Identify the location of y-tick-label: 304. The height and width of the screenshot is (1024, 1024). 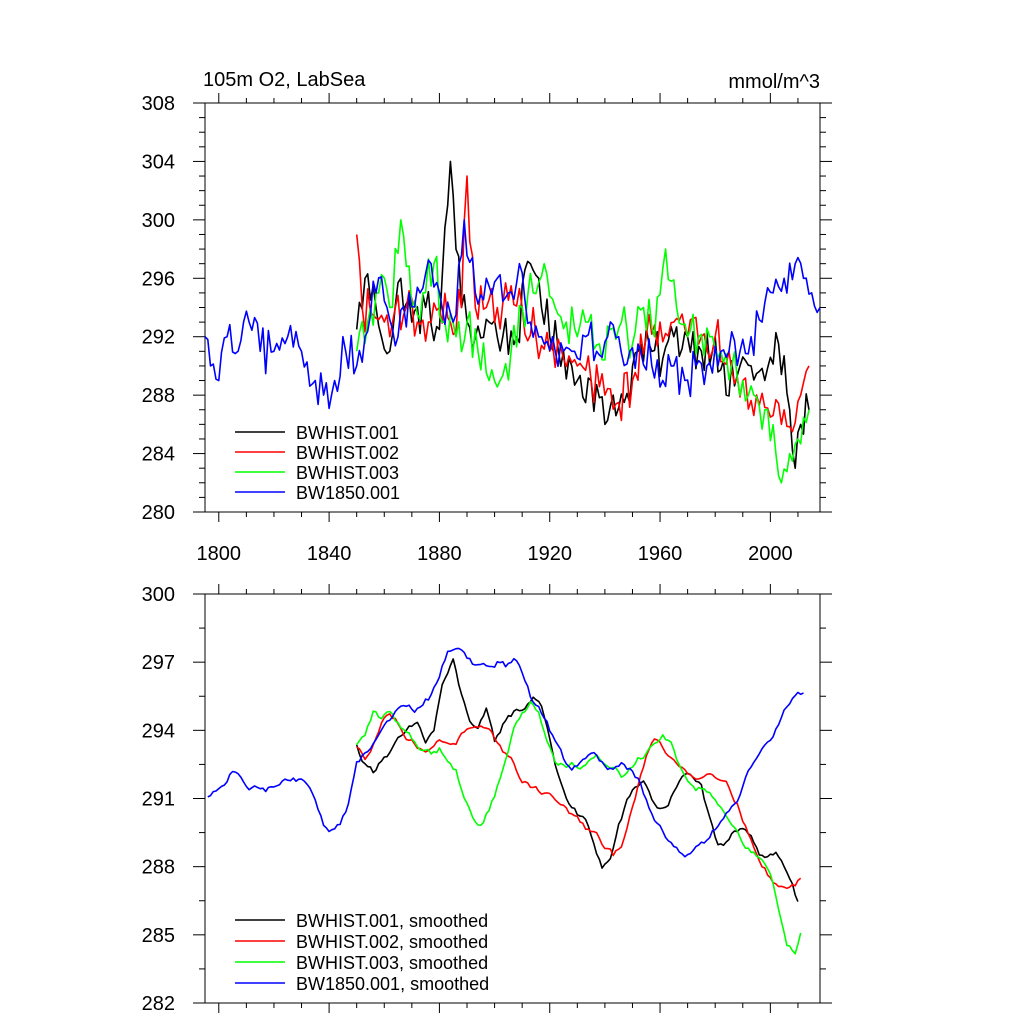
(158, 162).